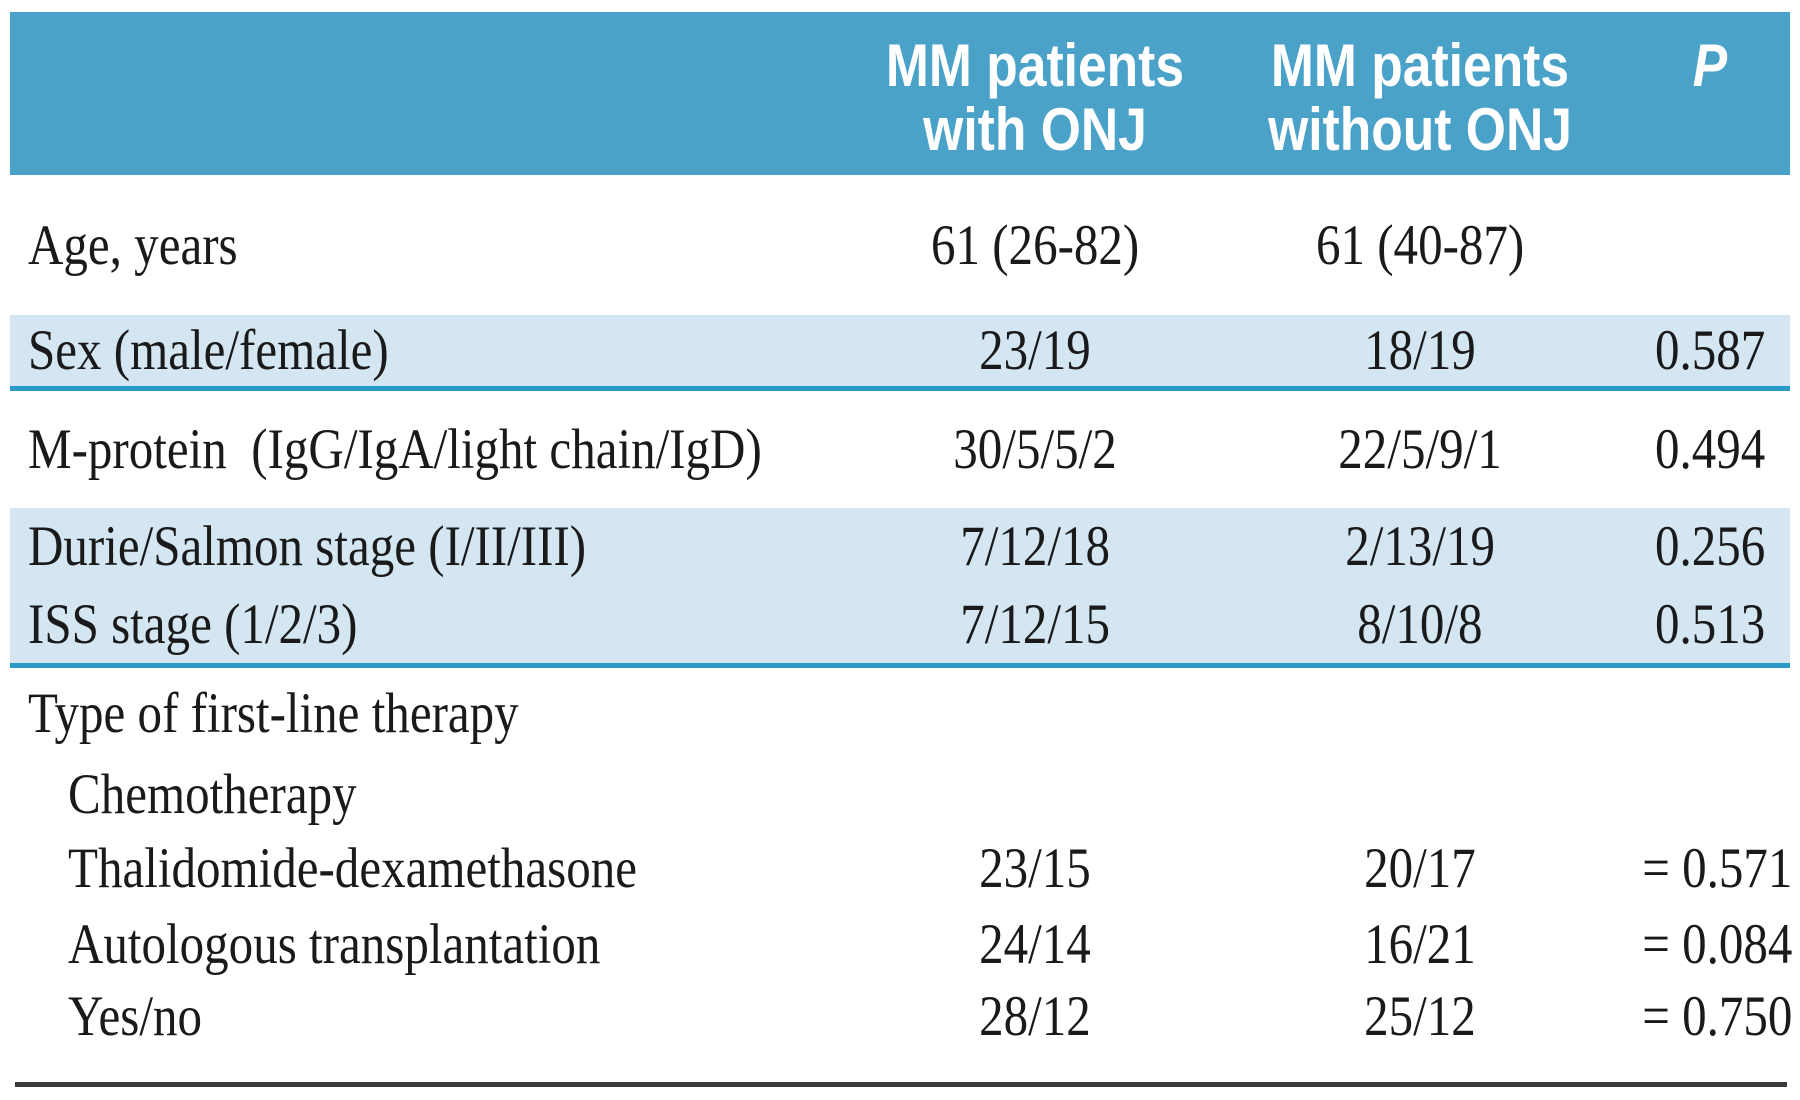  Describe the element at coordinates (1420, 624) in the screenshot. I see `value-without-onj: 8/10/8` at that location.